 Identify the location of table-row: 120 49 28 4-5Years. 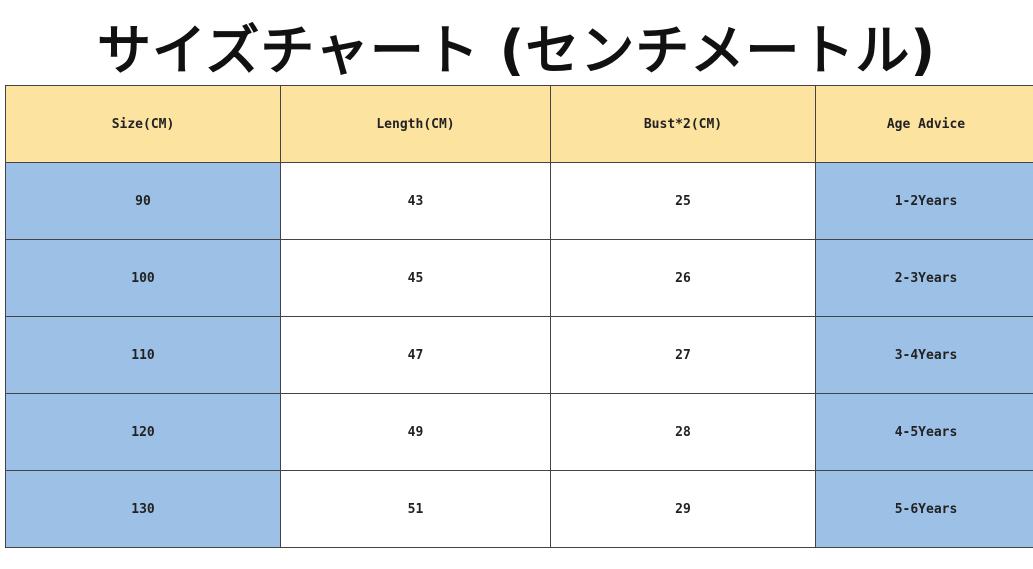
(519, 432).